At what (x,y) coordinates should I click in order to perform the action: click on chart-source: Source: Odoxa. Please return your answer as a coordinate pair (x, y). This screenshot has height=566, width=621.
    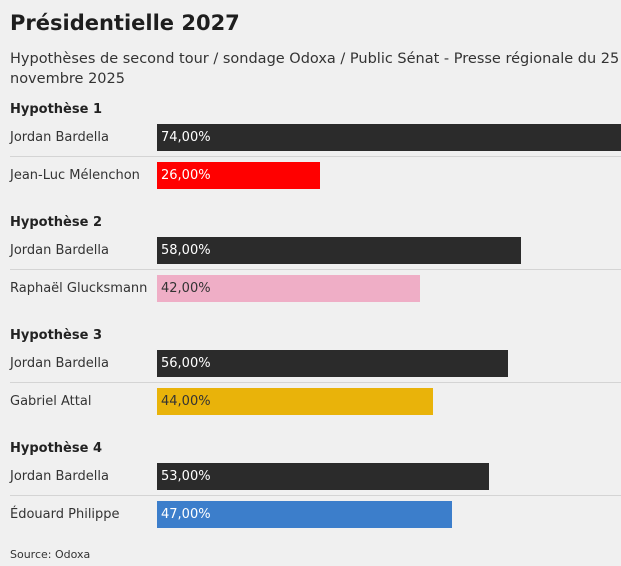
    Looking at the image, I should click on (50, 554).